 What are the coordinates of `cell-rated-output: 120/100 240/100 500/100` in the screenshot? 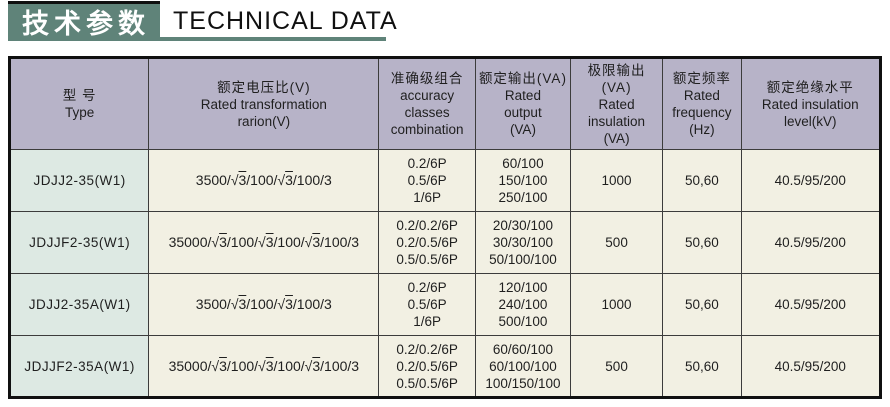 It's located at (522, 304).